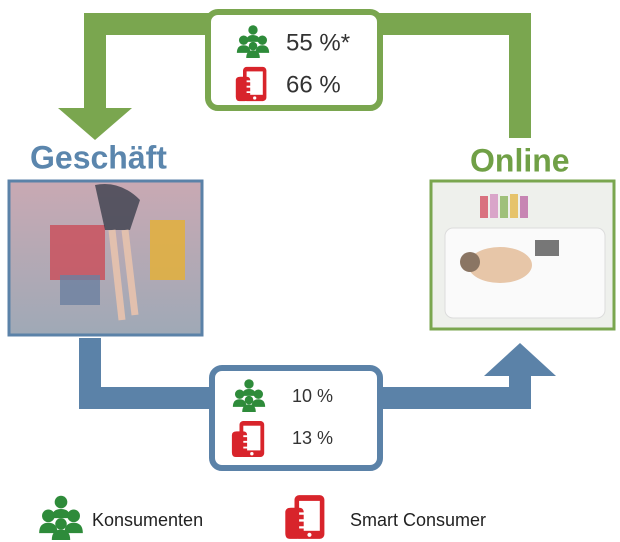 The width and height of the screenshot is (620, 542). I want to click on legend-smart-consumer: Smart Consumer, so click(418, 520).